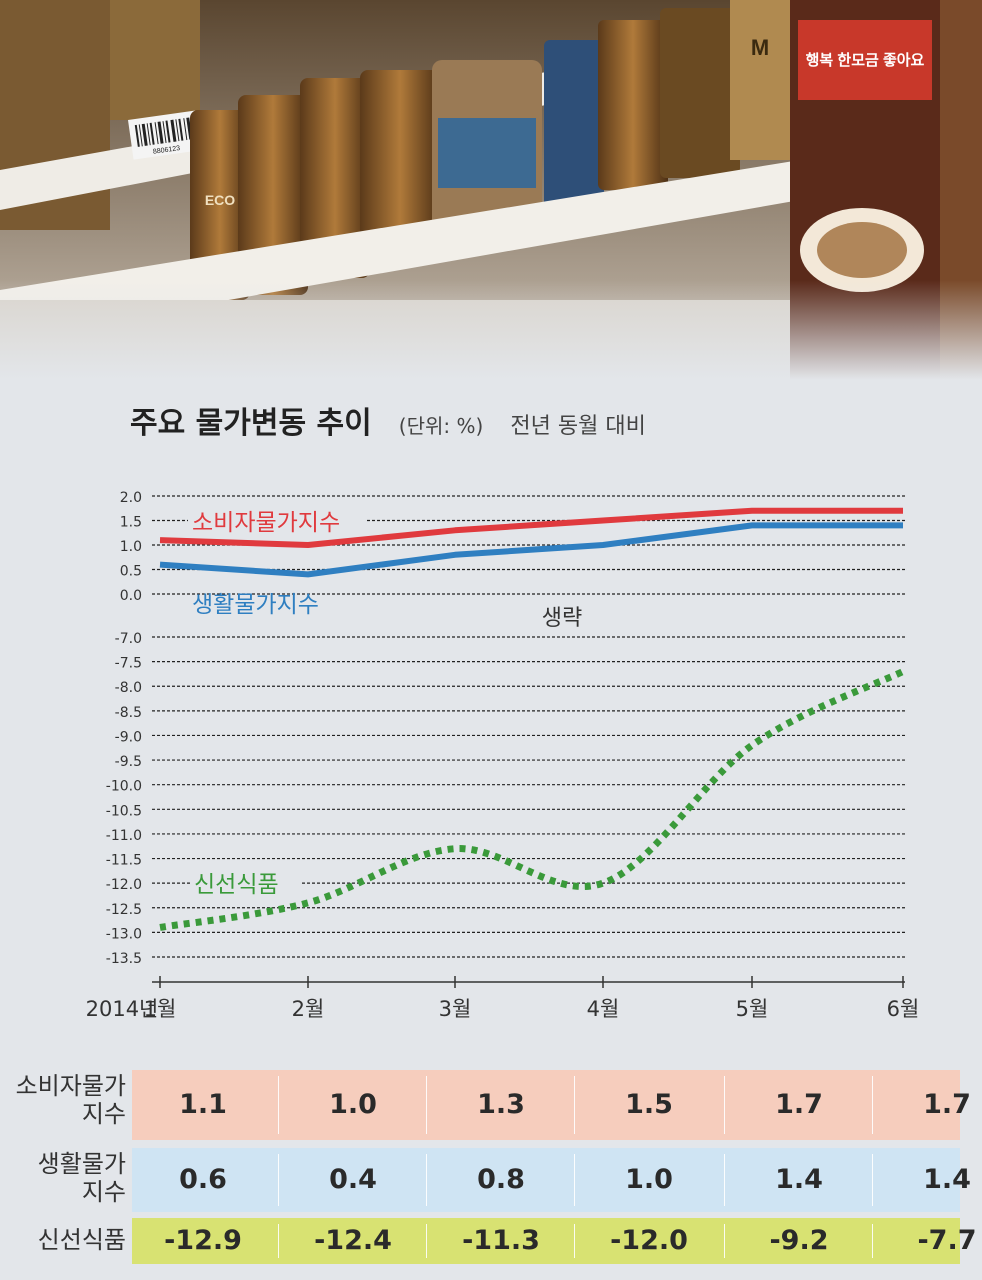 This screenshot has height=1280, width=982. I want to click on barcode-number: 8806123, so click(167, 150).